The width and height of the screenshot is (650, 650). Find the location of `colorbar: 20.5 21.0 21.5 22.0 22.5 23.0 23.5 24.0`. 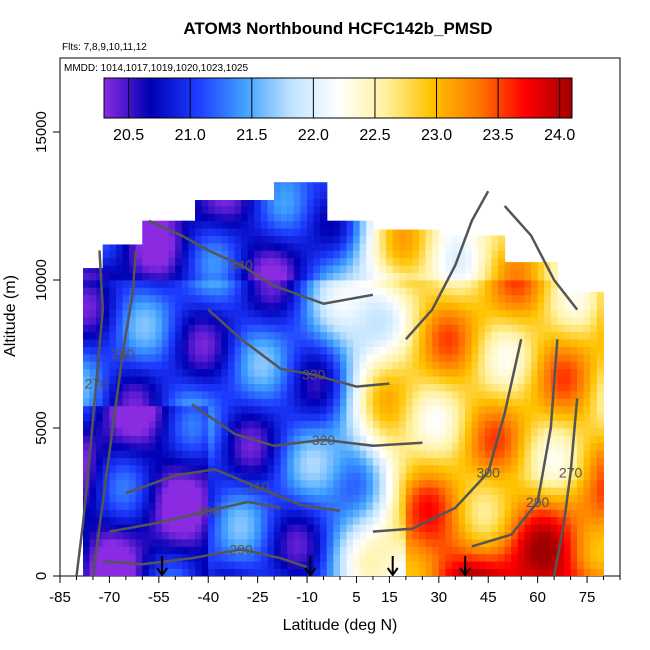

colorbar: 20.5 21.0 21.5 22.0 22.5 23.0 23.5 24.0 is located at coordinates (339, 110).